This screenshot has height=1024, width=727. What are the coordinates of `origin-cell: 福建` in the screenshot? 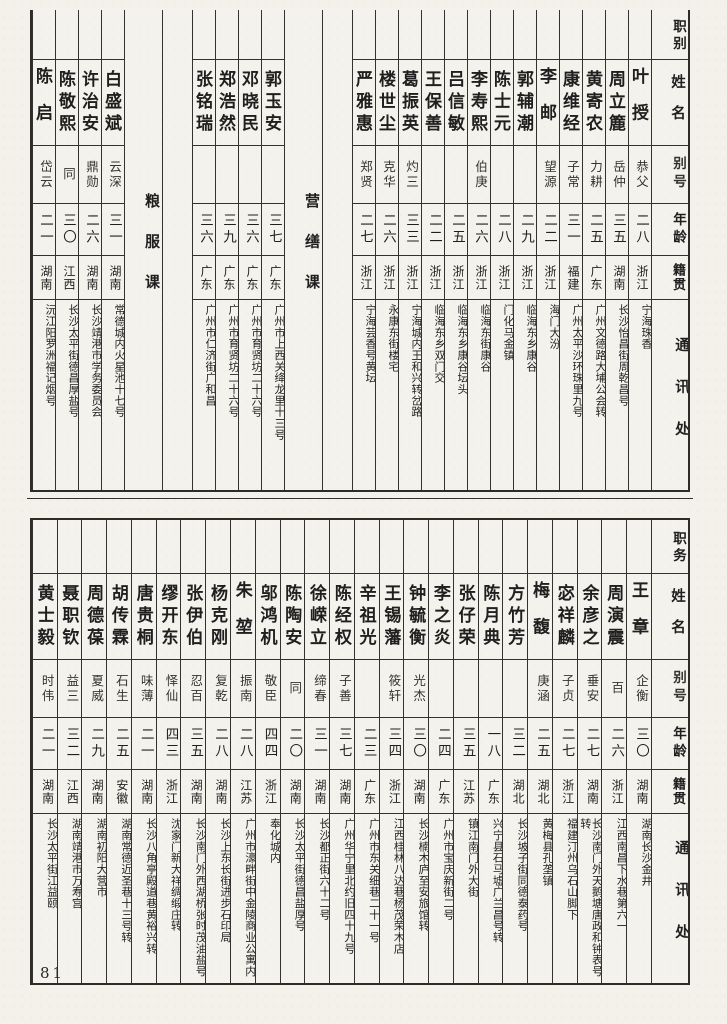 It's located at (571, 278).